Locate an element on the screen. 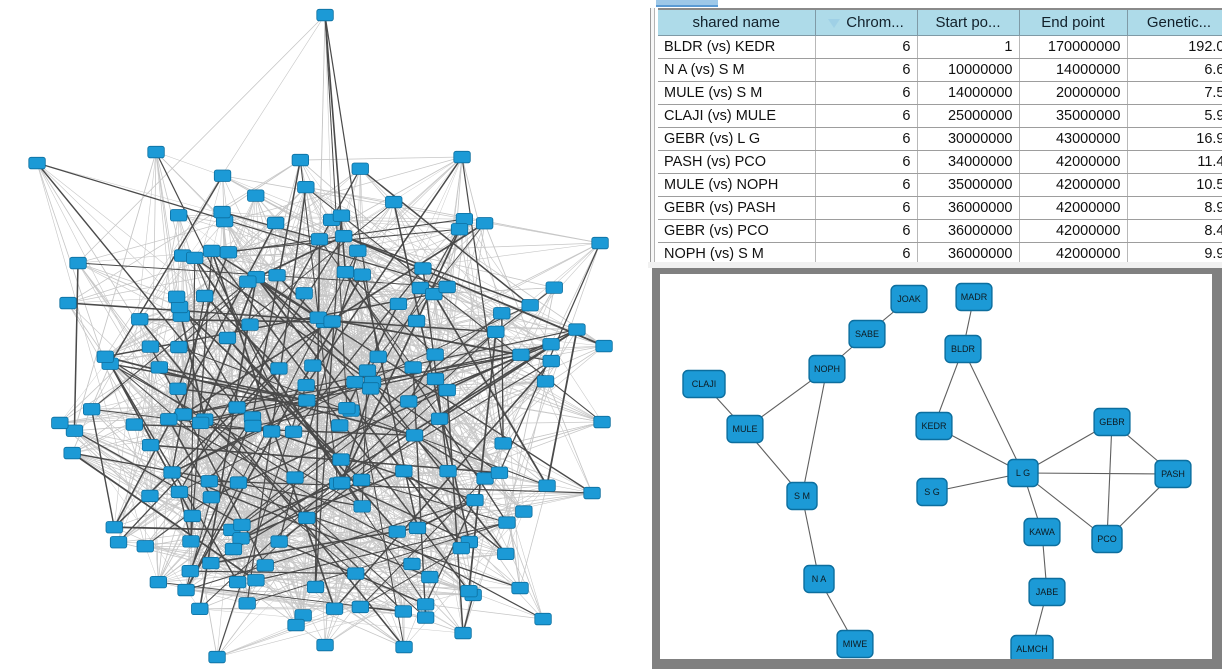  cell-end_point: 42000000 is located at coordinates (1073, 185).